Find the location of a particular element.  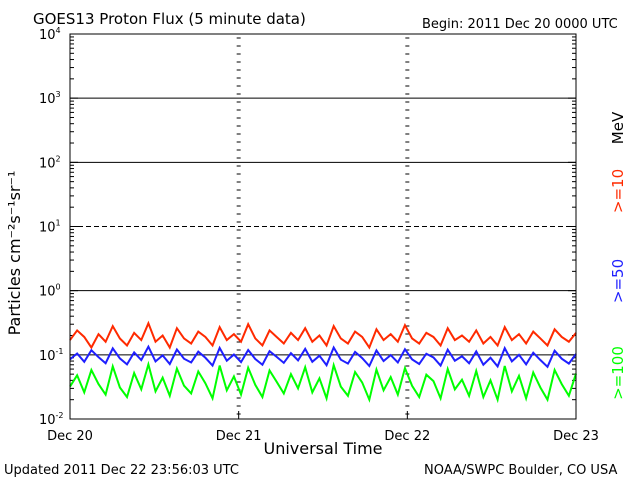

legend-series-100: >=100 is located at coordinates (618, 373).